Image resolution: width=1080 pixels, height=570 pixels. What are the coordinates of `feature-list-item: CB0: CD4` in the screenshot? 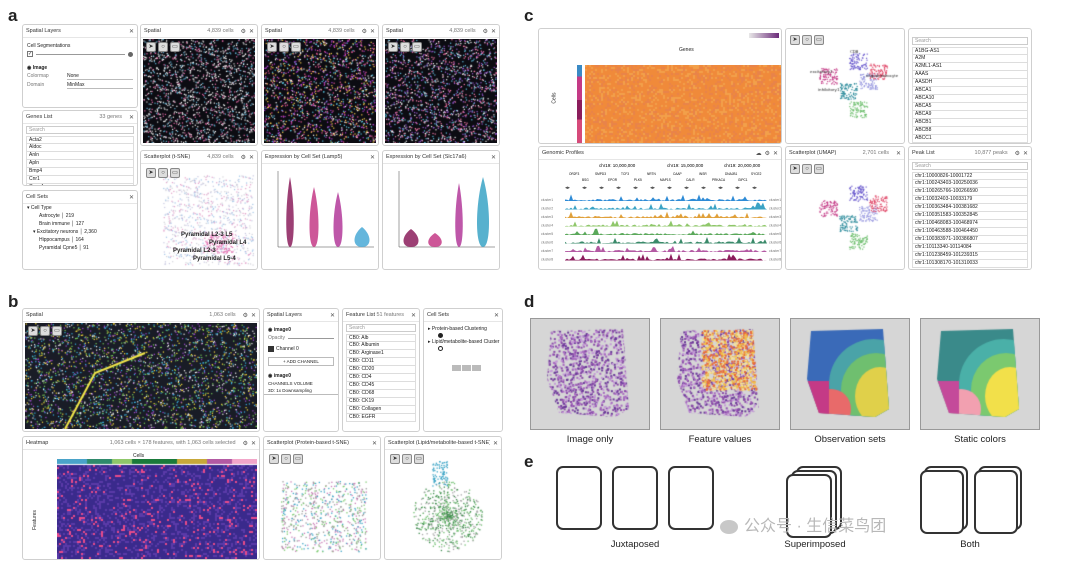 It's located at (381, 378).